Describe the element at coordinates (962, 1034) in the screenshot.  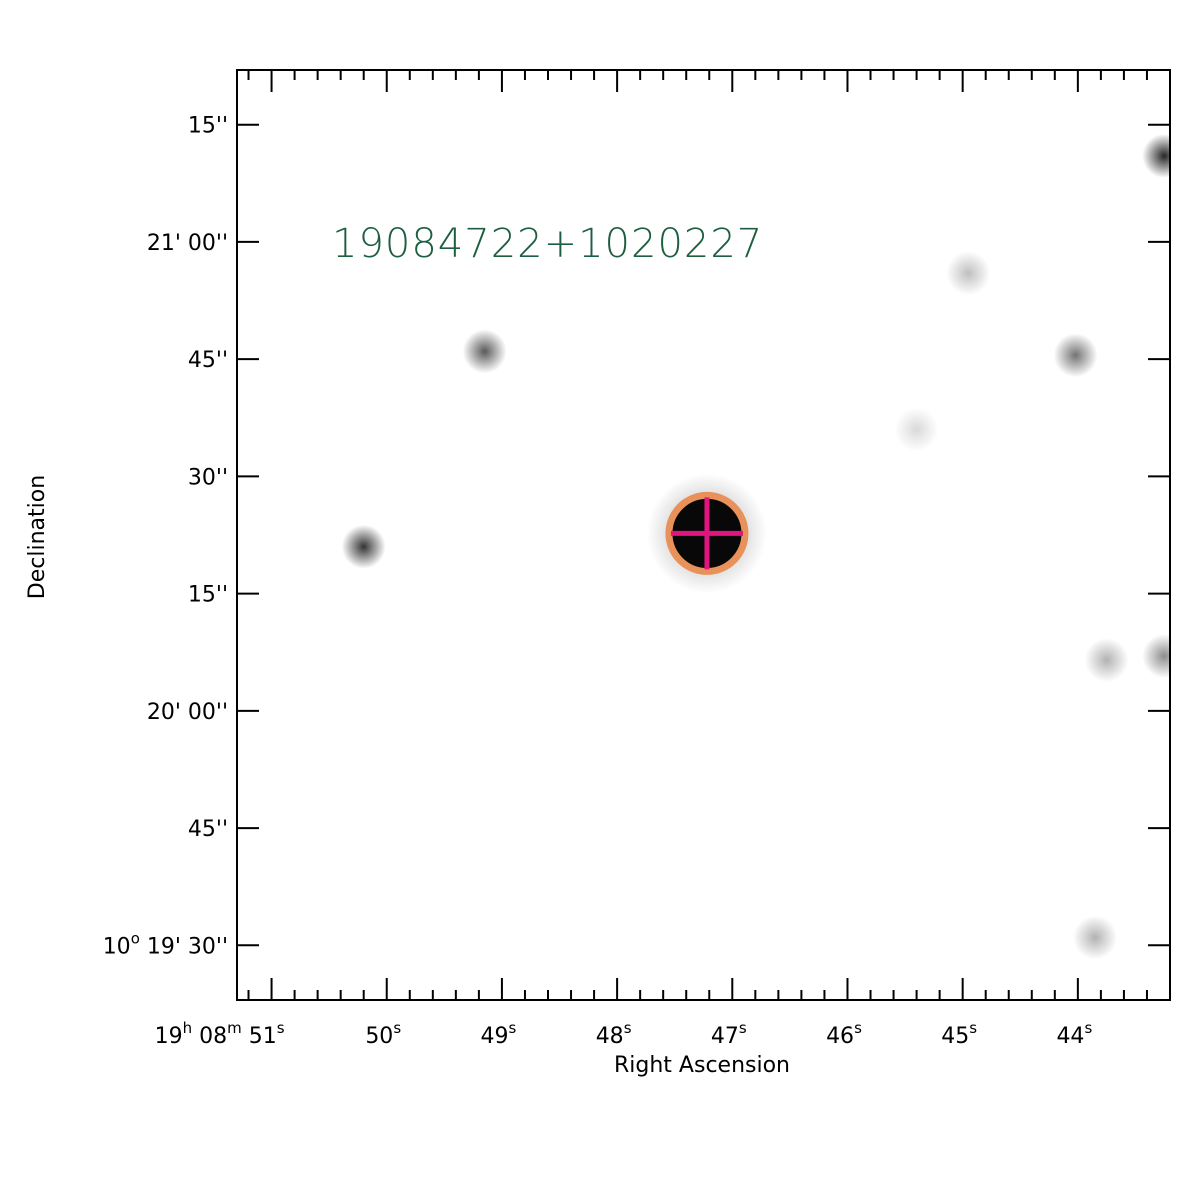
I see `x-tick-label: 45s` at that location.